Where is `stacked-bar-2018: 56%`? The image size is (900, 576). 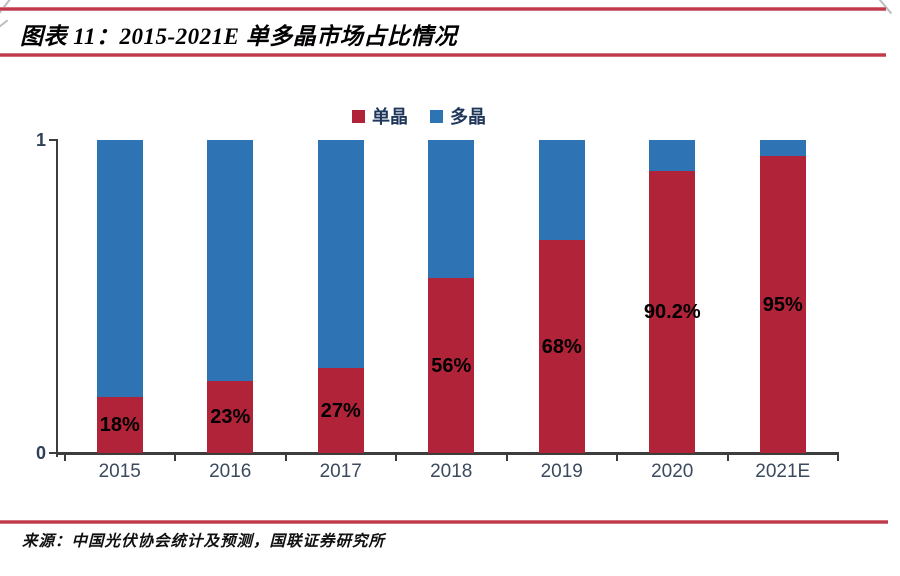
stacked-bar-2018: 56% is located at coordinates (451, 296).